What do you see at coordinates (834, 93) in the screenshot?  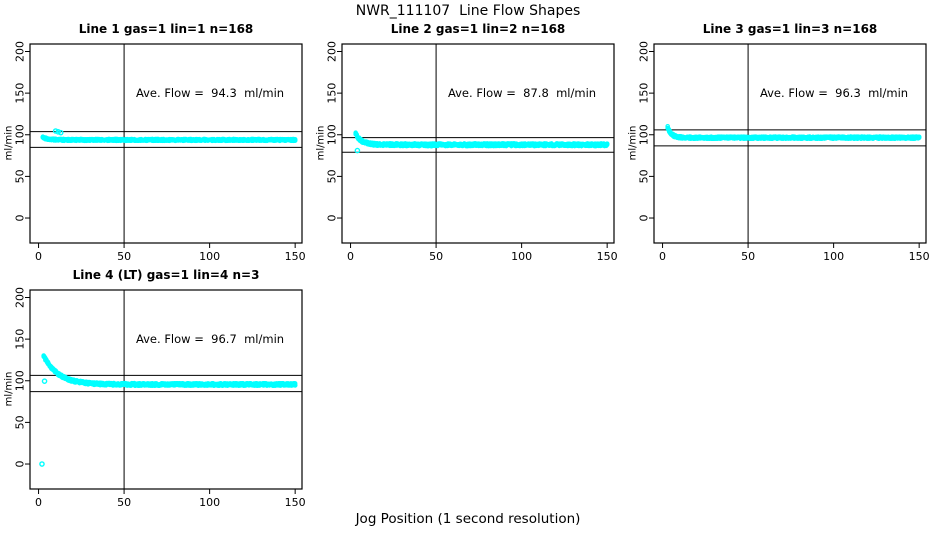 I see `panel-3-annotation: Ave. Flow = 96.3 ml/min` at bounding box center [834, 93].